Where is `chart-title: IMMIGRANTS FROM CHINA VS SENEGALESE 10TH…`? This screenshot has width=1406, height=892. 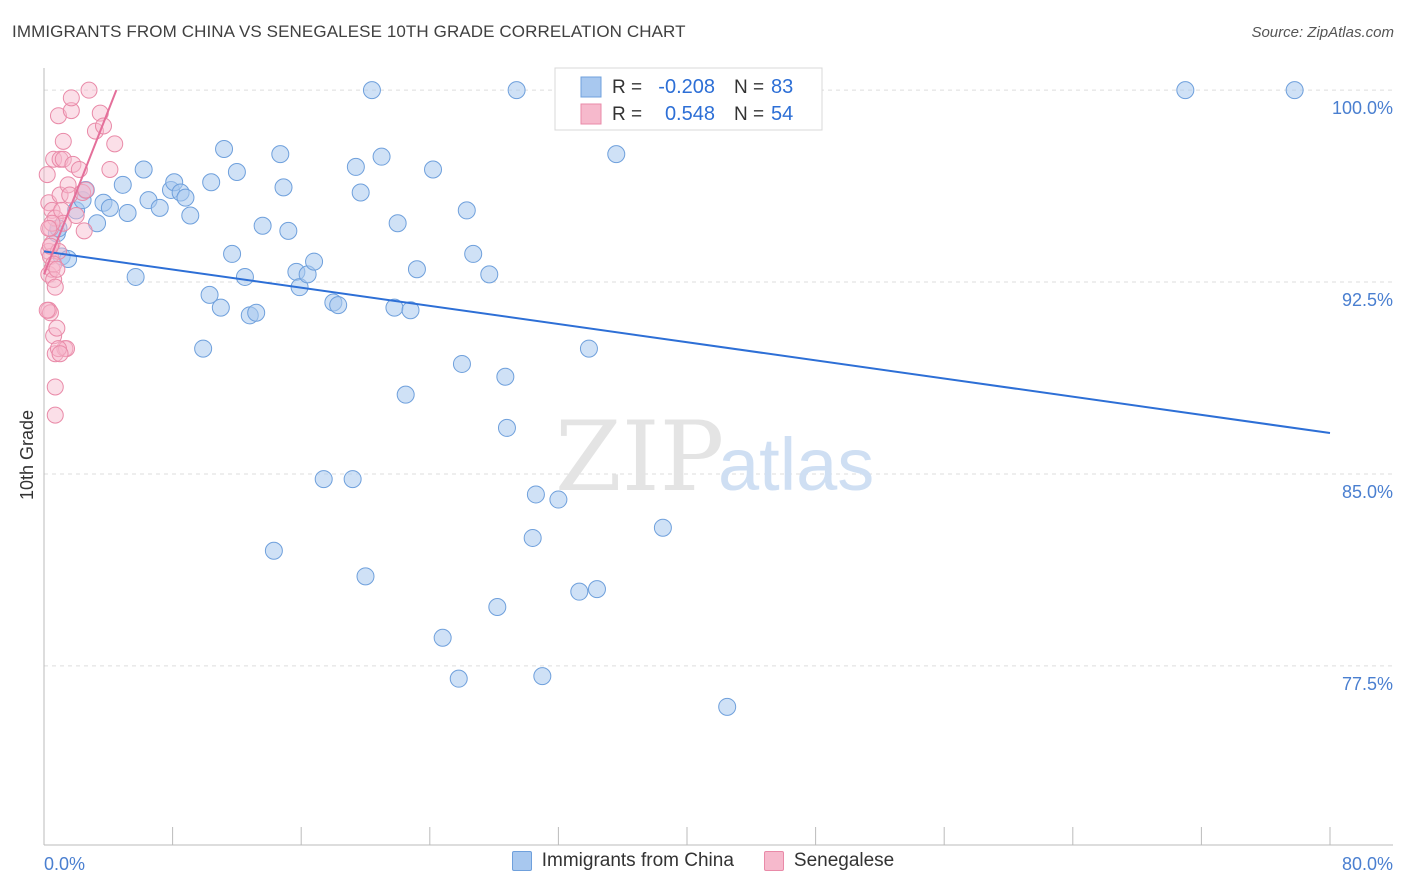 chart-title: IMMIGRANTS FROM CHINA VS SENEGALESE 10TH… is located at coordinates (349, 31).